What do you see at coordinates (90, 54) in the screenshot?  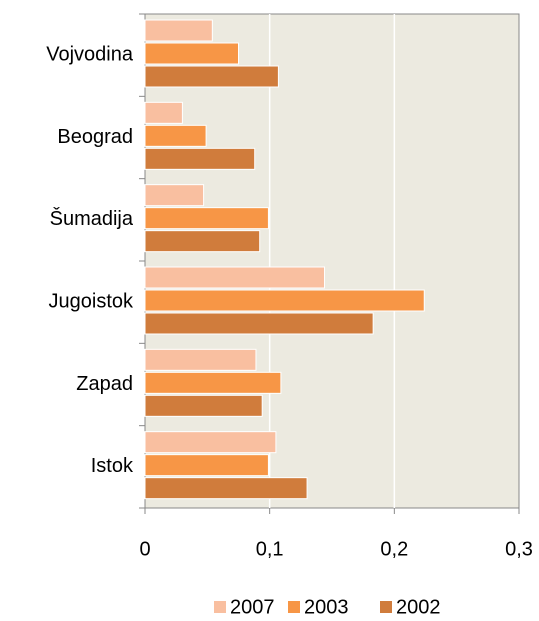 I see `y-tick-label: Vojvodina` at bounding box center [90, 54].